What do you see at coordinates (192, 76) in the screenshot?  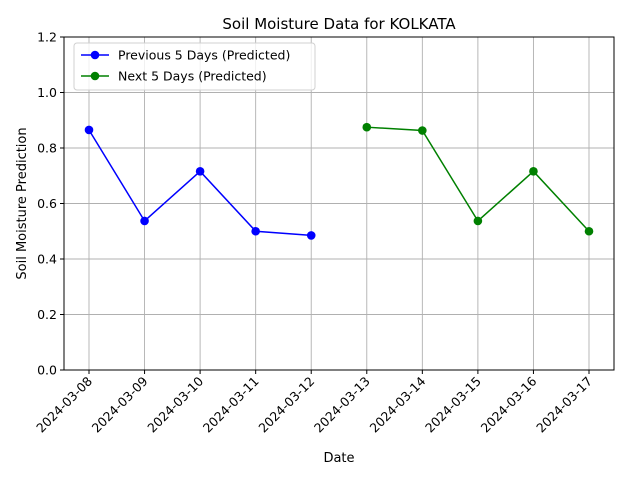 I see `legend-label: Next 5 Days (Predicted)` at bounding box center [192, 76].